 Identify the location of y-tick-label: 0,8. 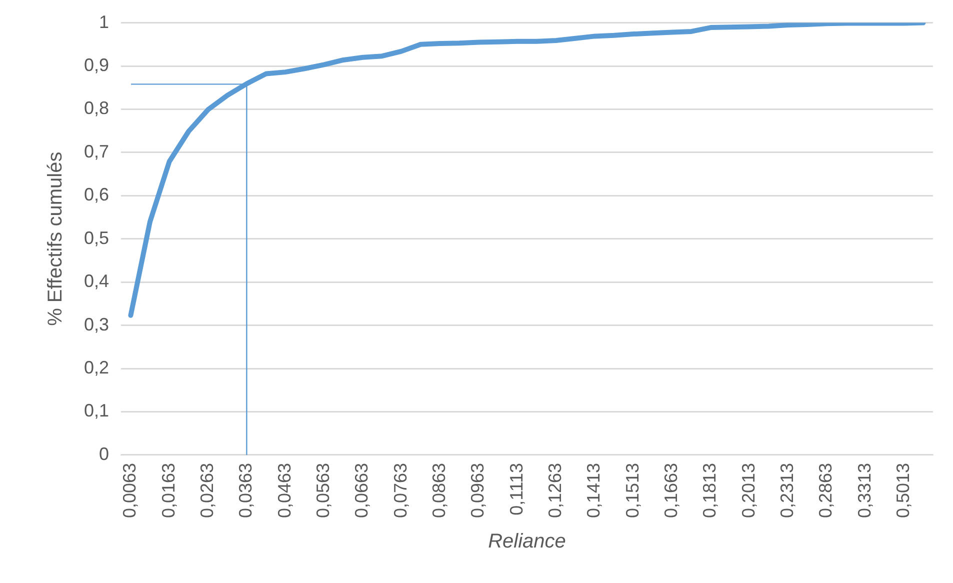
(97, 108).